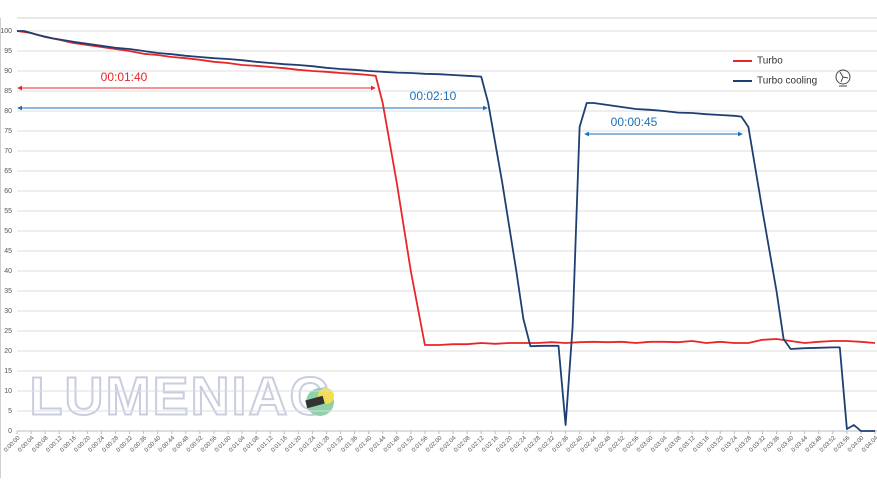 This screenshot has width=877, height=493. Describe the element at coordinates (634, 122) in the screenshot. I see `annotation-label: 00:00:45` at that location.